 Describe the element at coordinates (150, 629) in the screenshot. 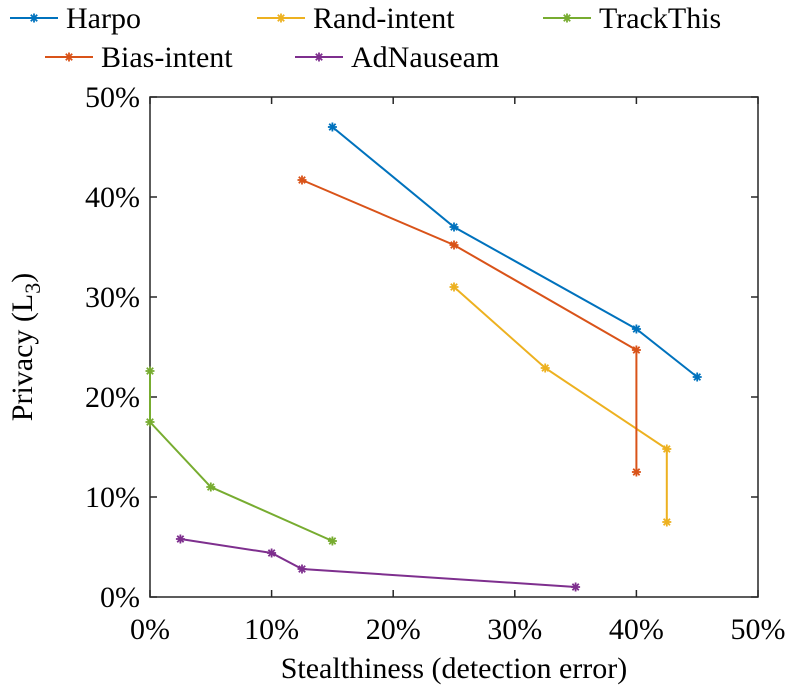

I see `x-tick-label: 0%` at that location.